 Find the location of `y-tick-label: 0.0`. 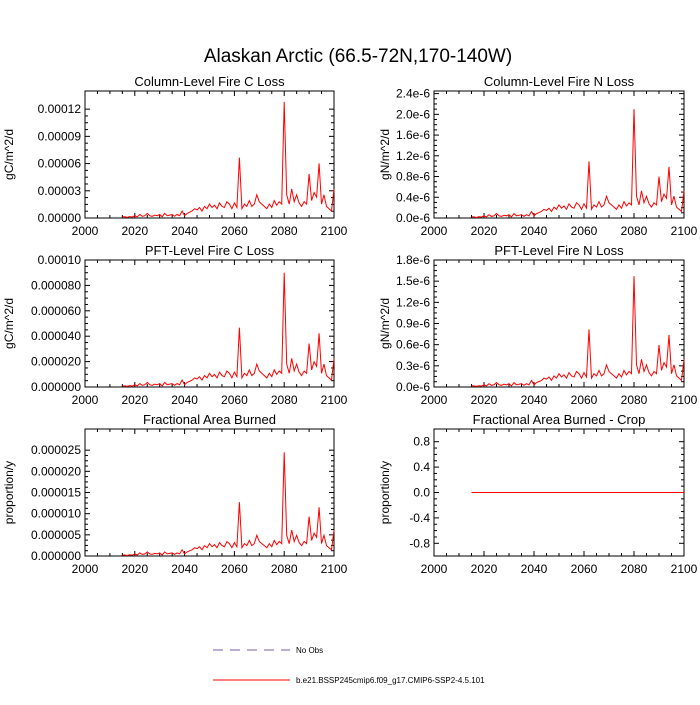

y-tick-label: 0.0 is located at coordinates (421, 493).